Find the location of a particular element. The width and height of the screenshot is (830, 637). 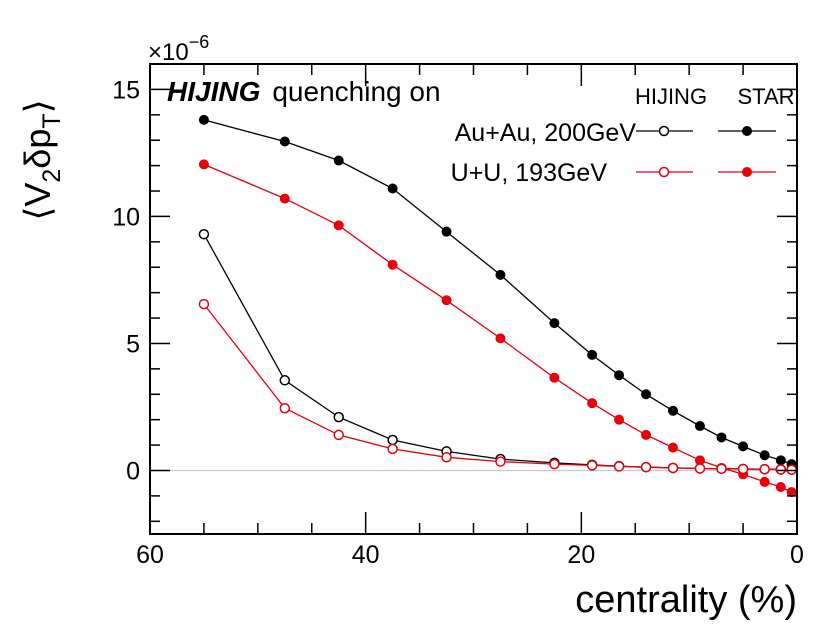

y-tick-label: 10 is located at coordinates (126, 217).